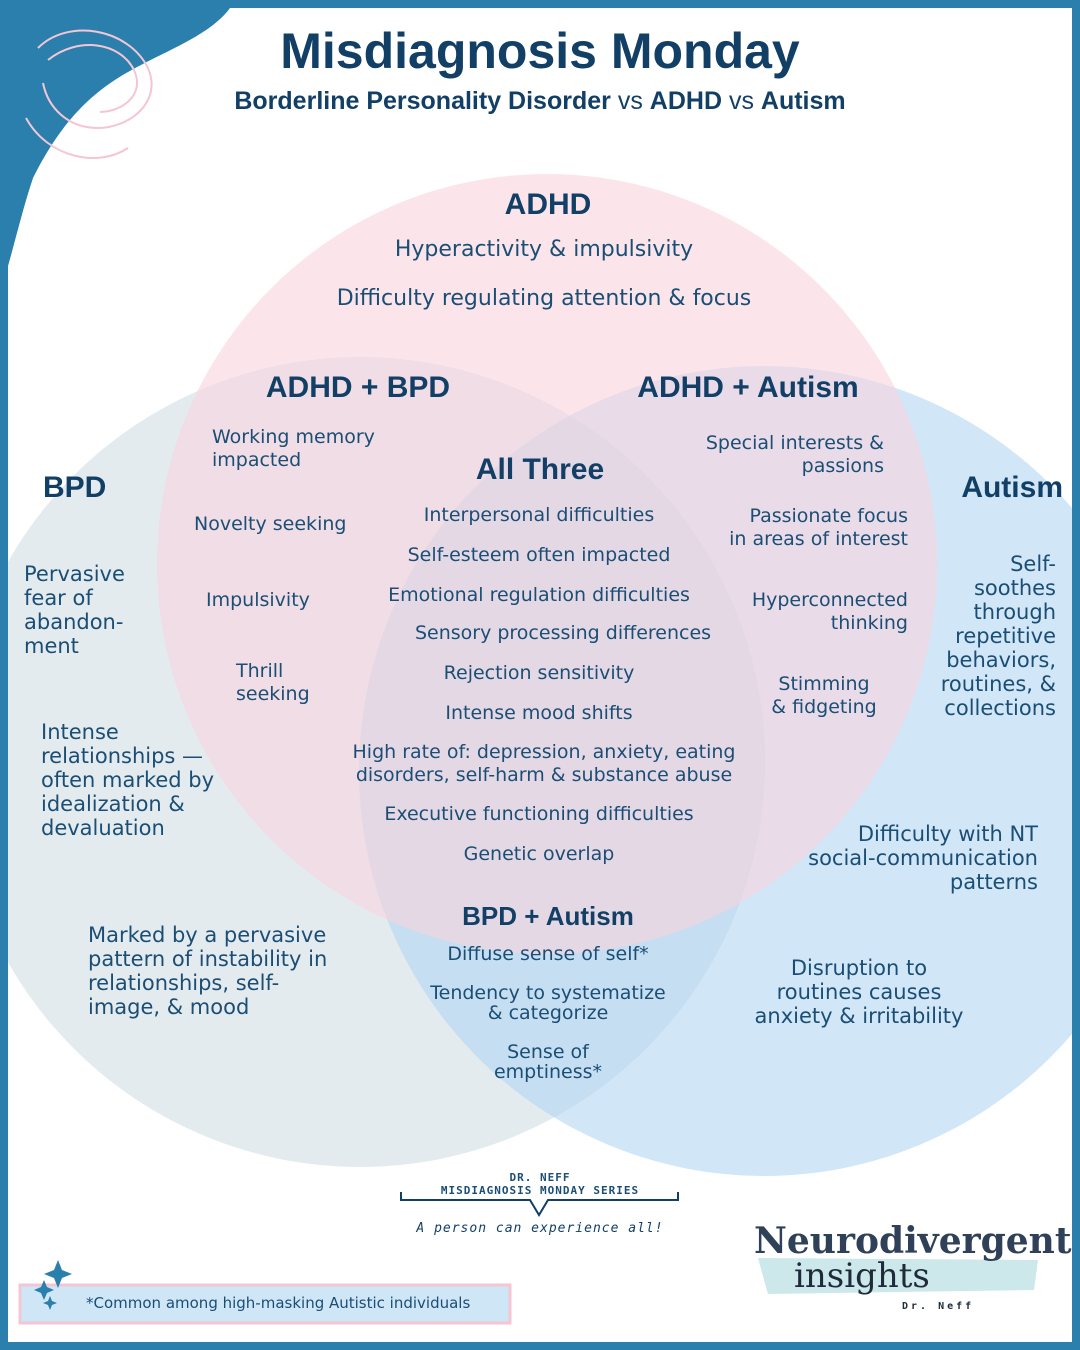  Describe the element at coordinates (829, 611) in the screenshot. I see `adhd-autism-item: Hyperconnected thinking` at that location.